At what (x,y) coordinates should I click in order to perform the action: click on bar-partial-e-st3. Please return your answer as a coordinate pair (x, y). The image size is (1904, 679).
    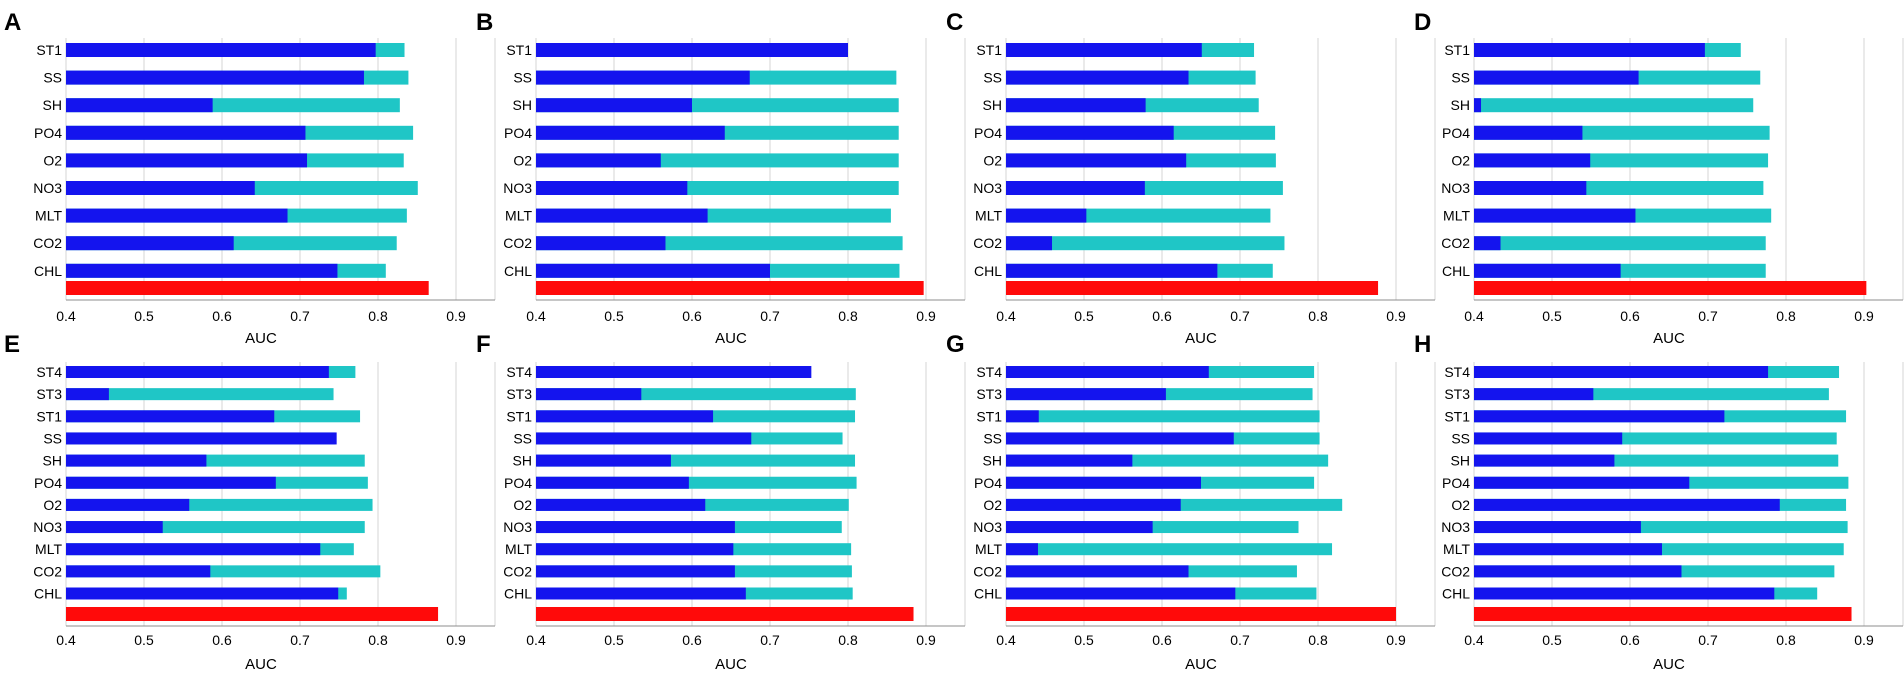
    Looking at the image, I should click on (87, 394).